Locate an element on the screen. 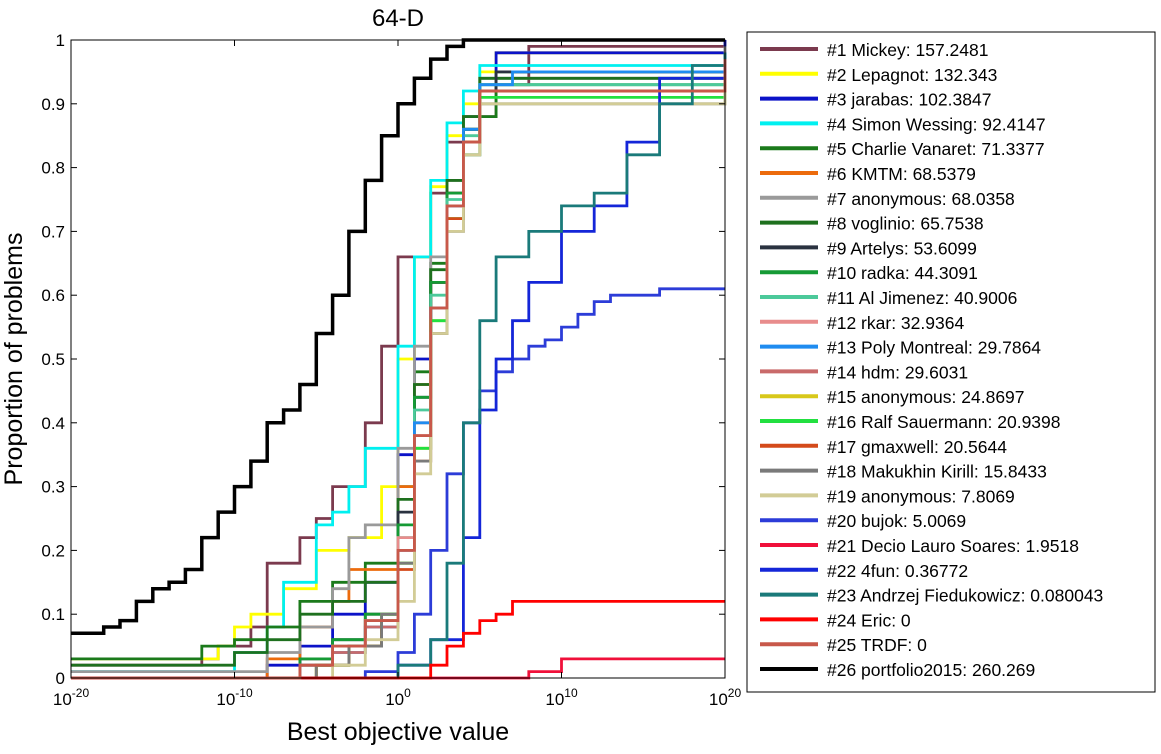 The image size is (1161, 754). y-tick-label-10: 1 is located at coordinates (60, 40).